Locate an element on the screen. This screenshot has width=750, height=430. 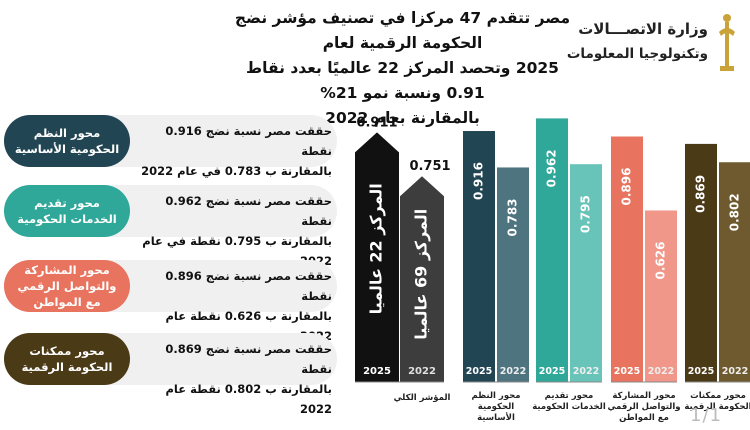
category-label-3: محور ممكنات الحكومة الرقمية is located at coordinates (717, 401).